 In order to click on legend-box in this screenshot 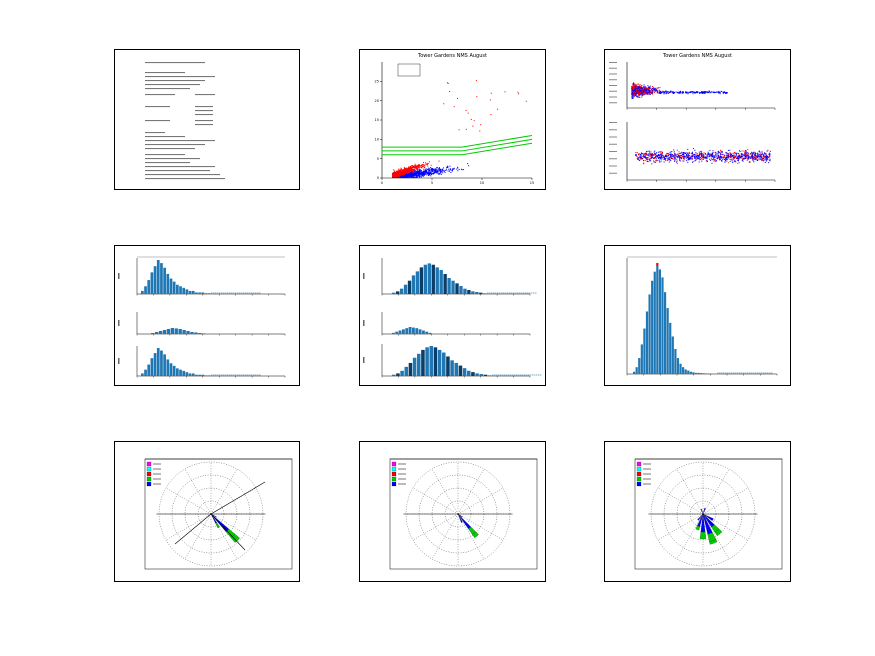, I will do `click(409, 70)`.